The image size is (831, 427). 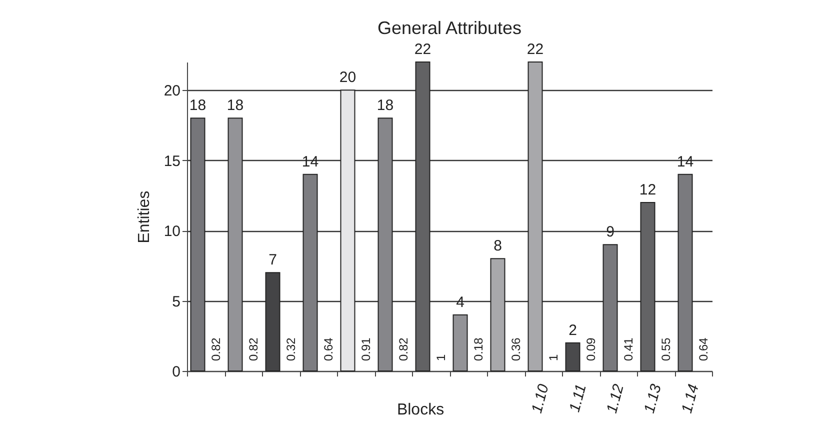 I want to click on data-label: 12, so click(x=647, y=189).